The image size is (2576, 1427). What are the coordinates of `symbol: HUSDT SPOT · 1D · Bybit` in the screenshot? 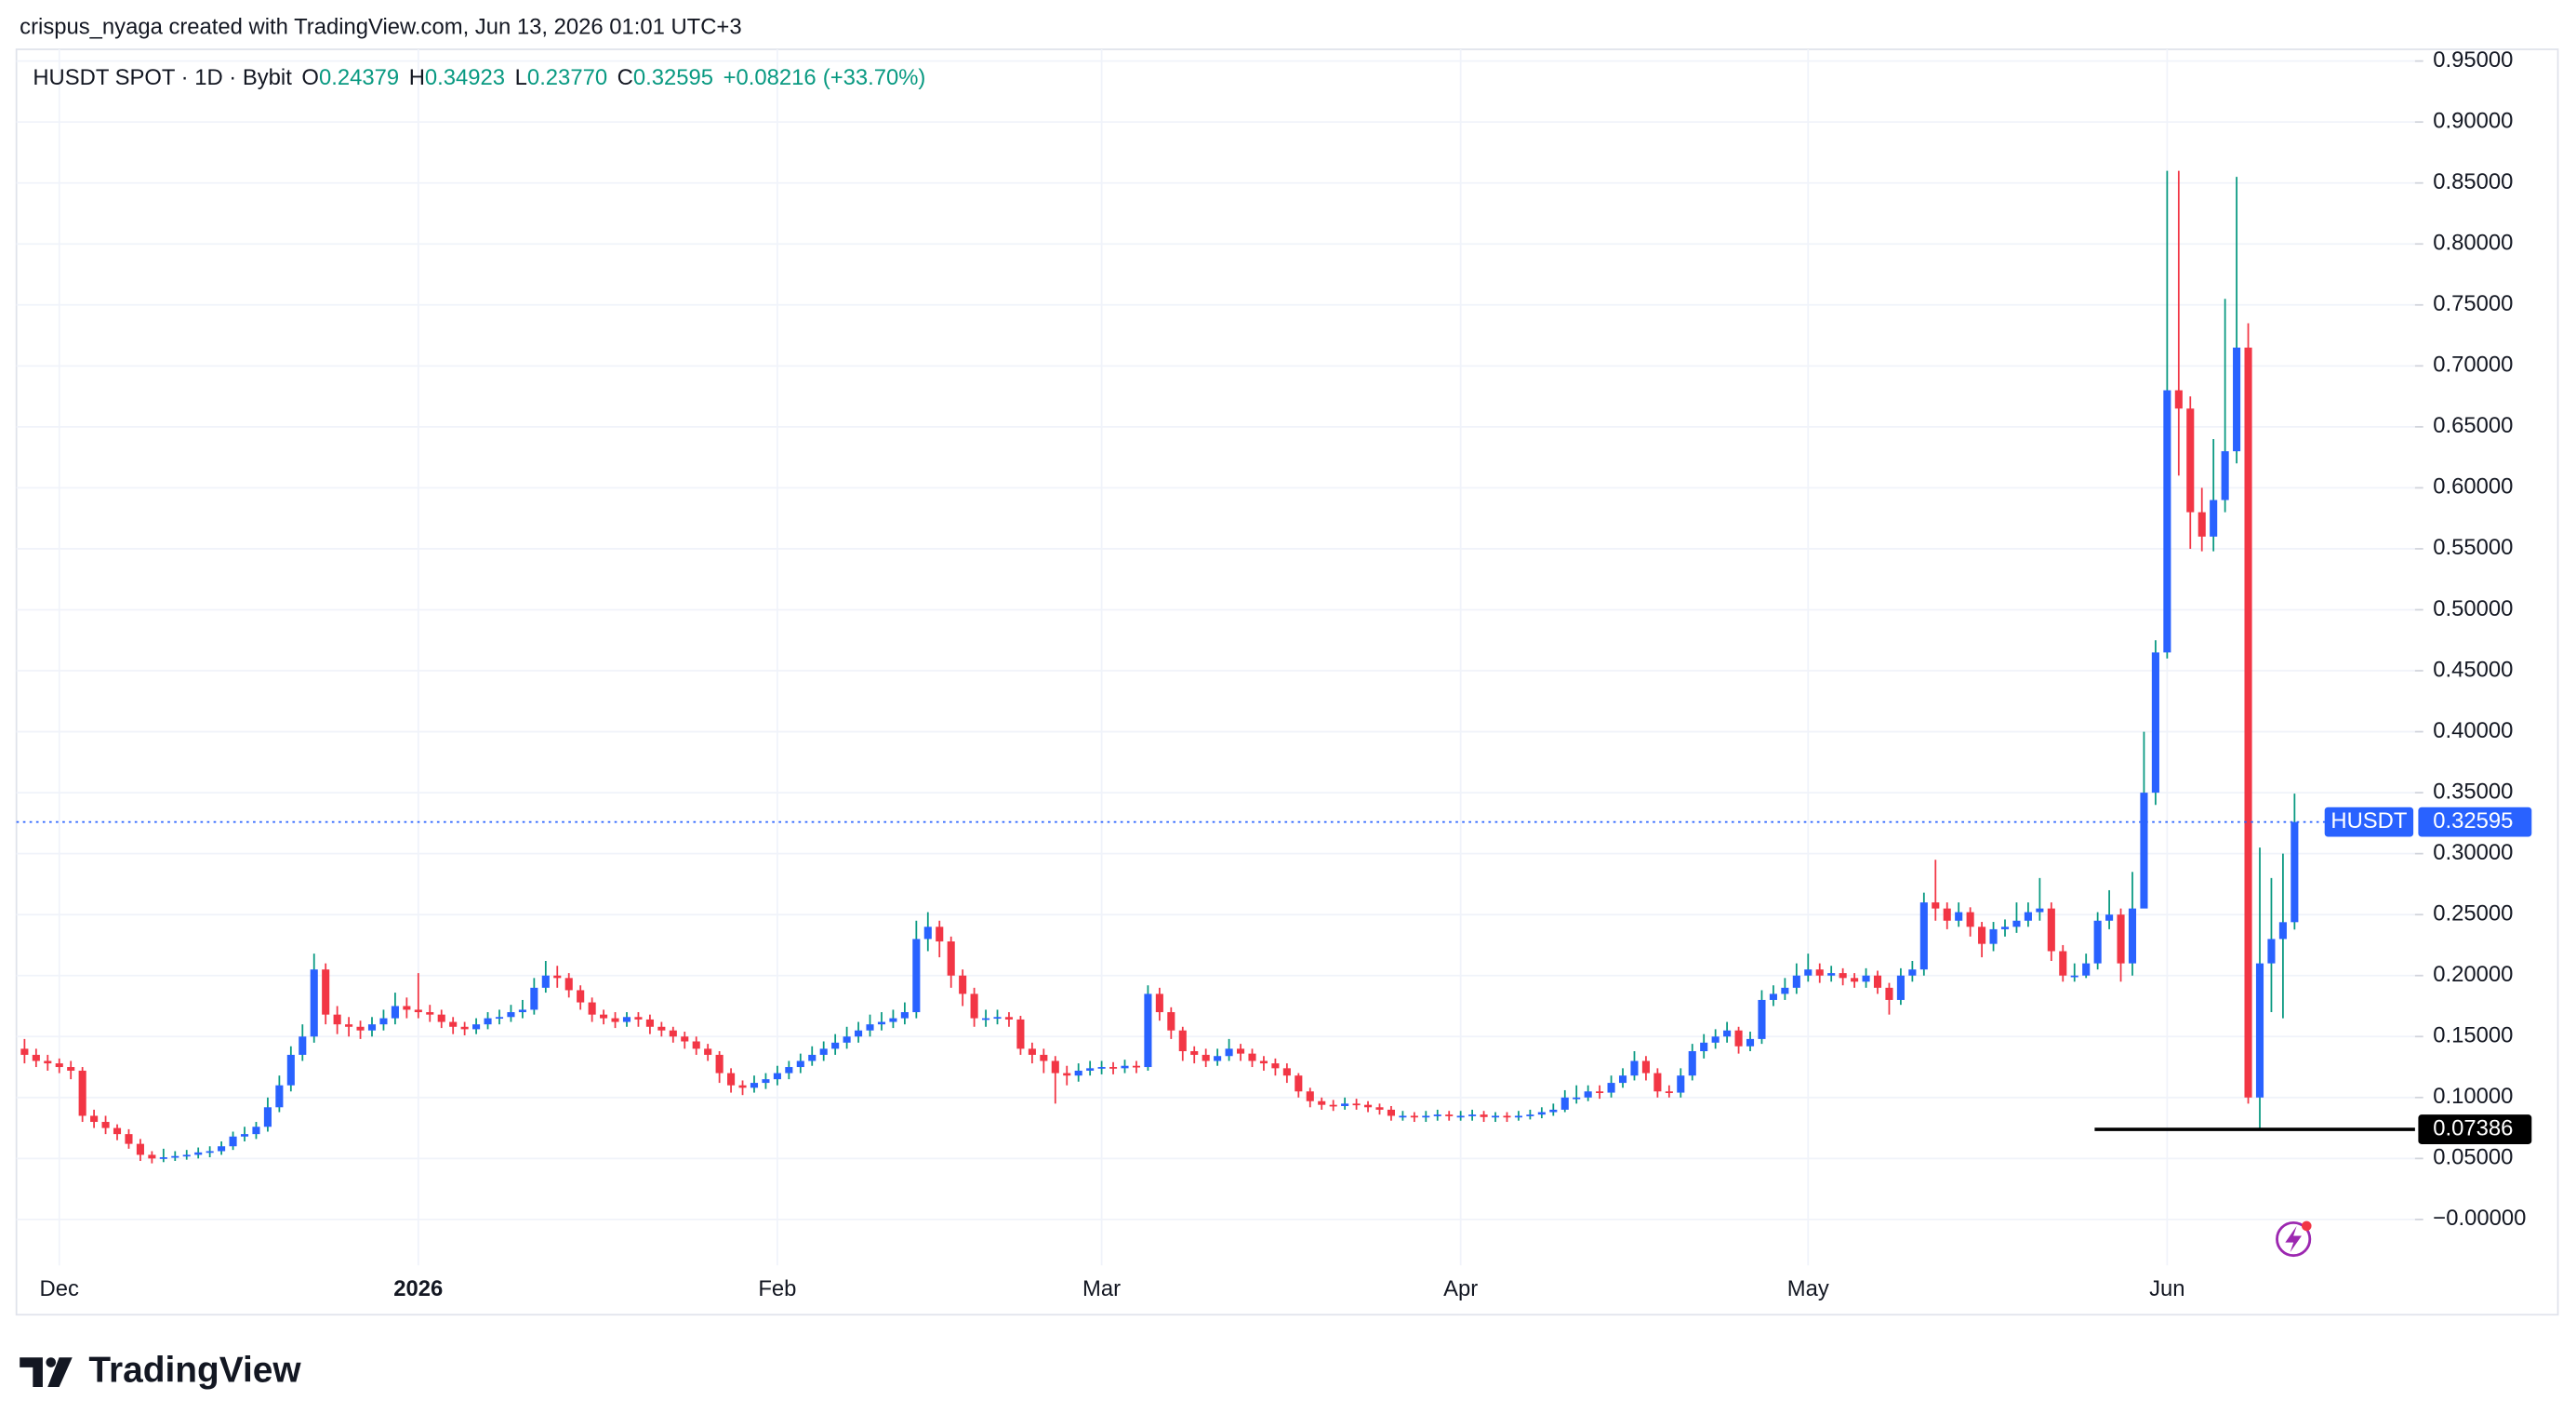 It's located at (162, 77).